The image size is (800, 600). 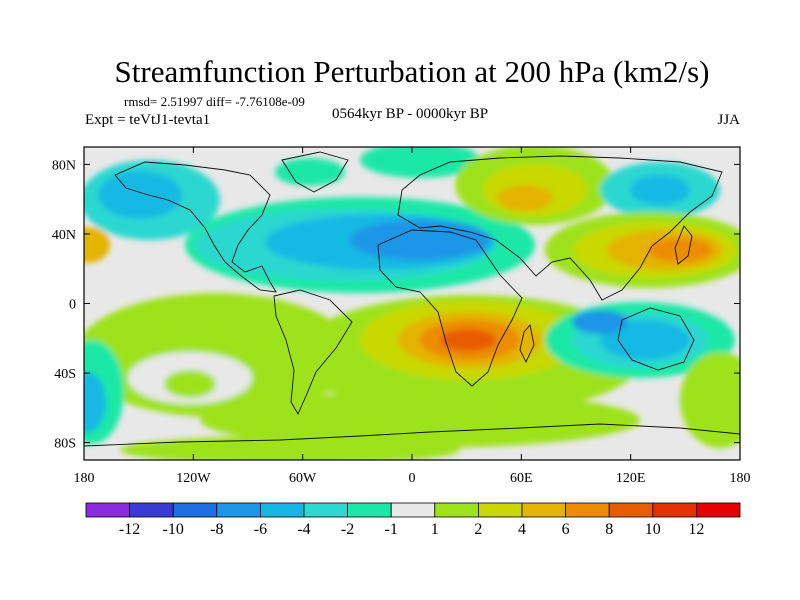 I want to click on coastline-australia, so click(x=656, y=339).